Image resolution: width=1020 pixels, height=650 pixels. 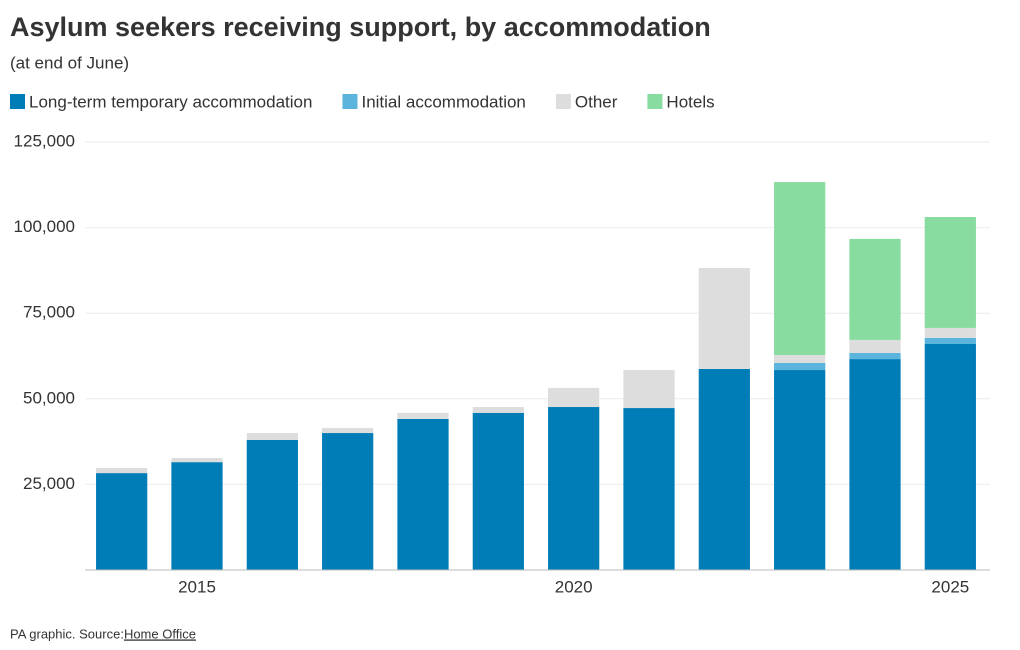 I want to click on legend-label: Long-term temporary accommodation, so click(x=170, y=101).